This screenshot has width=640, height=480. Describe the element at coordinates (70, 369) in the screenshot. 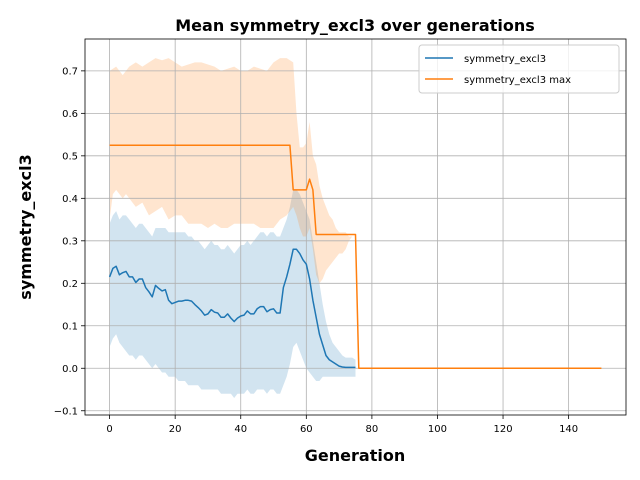

I see `y-tick-label: 0.0` at that location.